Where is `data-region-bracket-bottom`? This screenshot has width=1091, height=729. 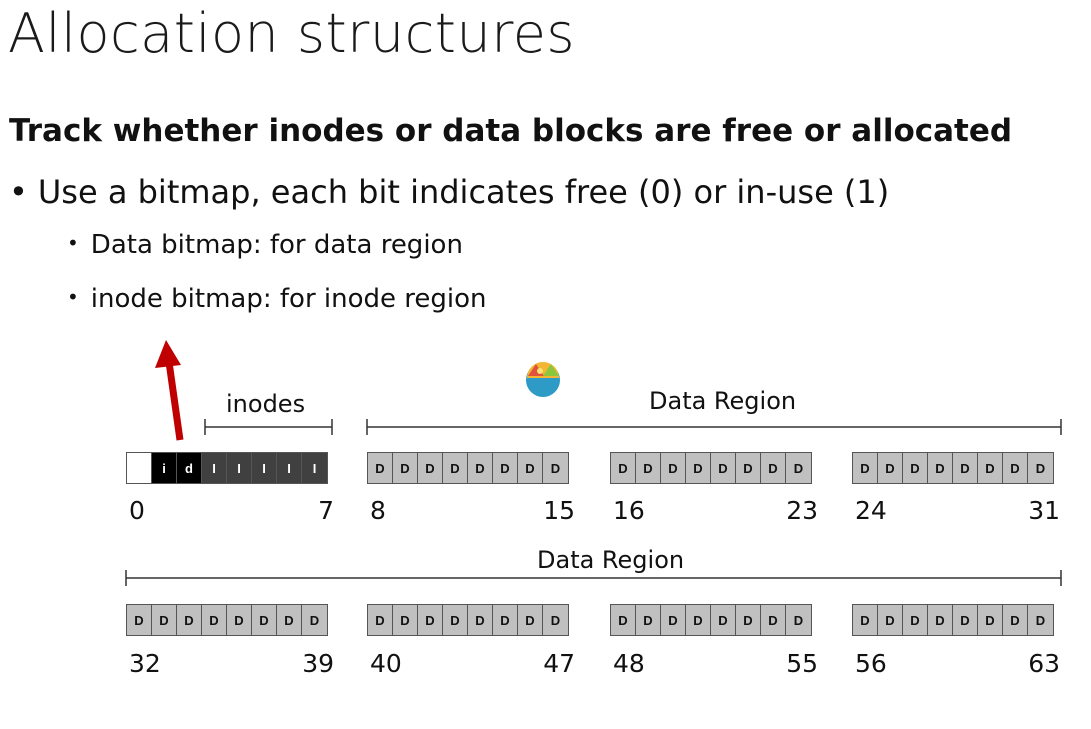
data-region-bracket-bottom is located at coordinates (593, 578).